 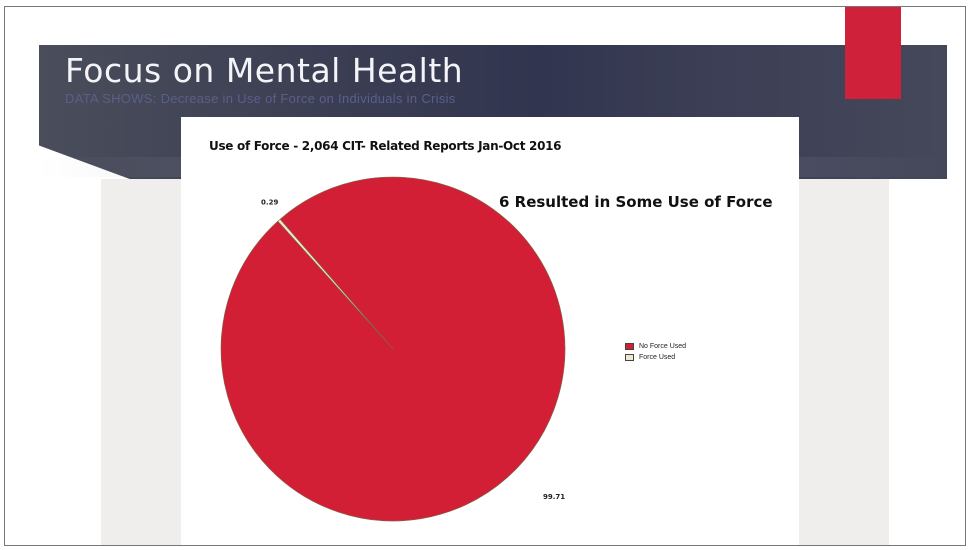 I want to click on legend-label-no-force: No Force Used, so click(x=663, y=346).